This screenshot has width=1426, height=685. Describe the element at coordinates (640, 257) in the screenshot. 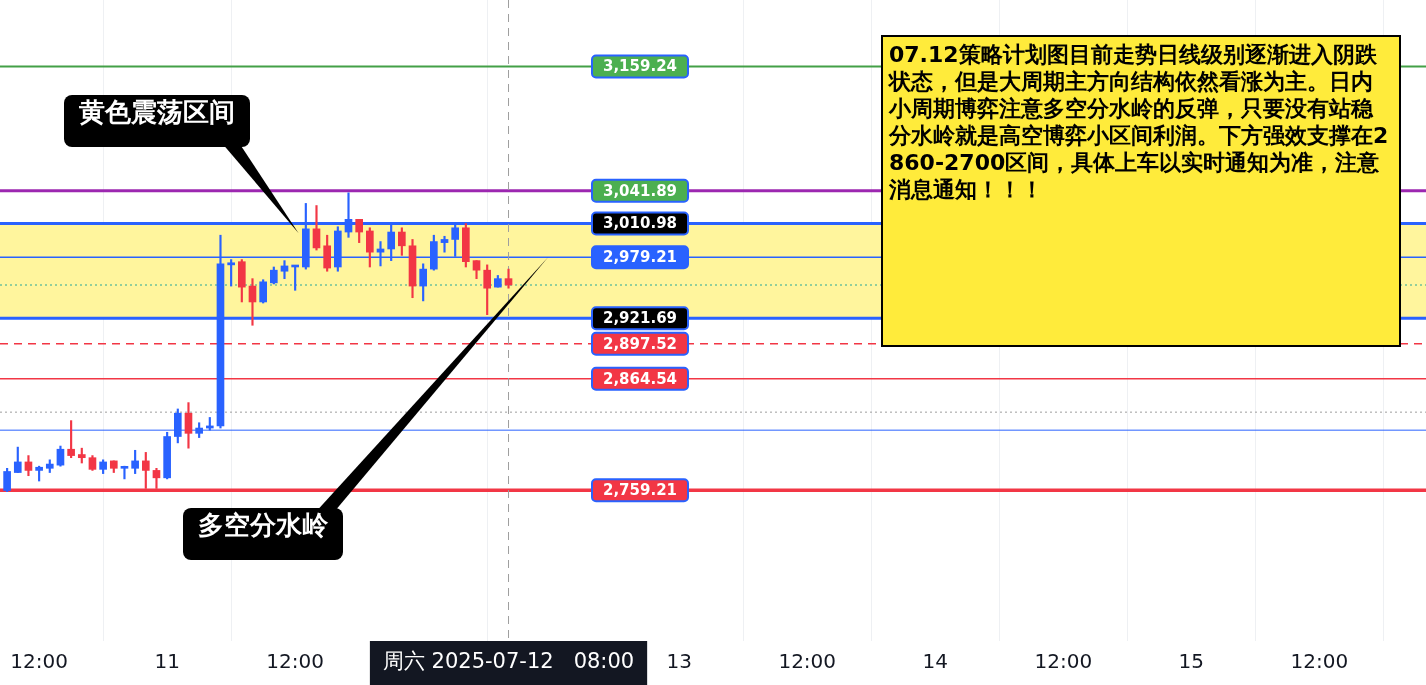

I see `y-tick-label: 2,979.21` at that location.